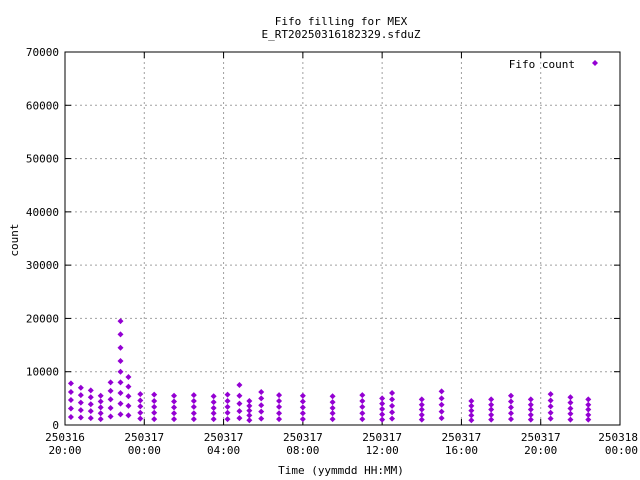  I want to click on y-tick-label: 0, so click(55, 425).